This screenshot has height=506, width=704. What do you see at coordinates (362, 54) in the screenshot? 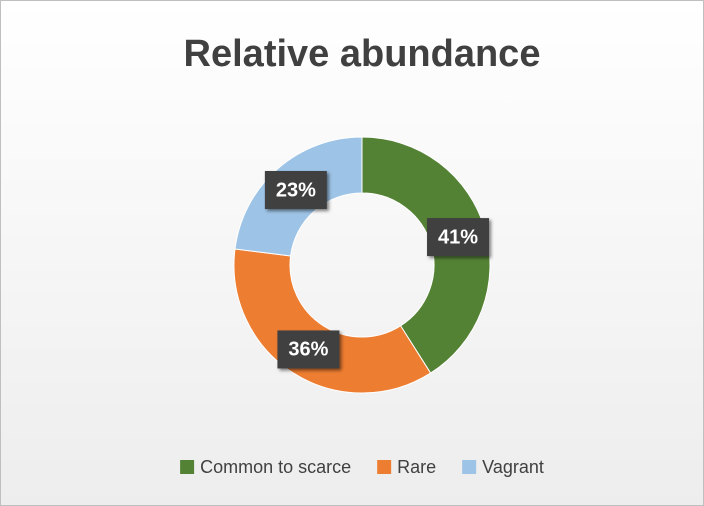
I see `chart-title: Relative abundance` at bounding box center [362, 54].